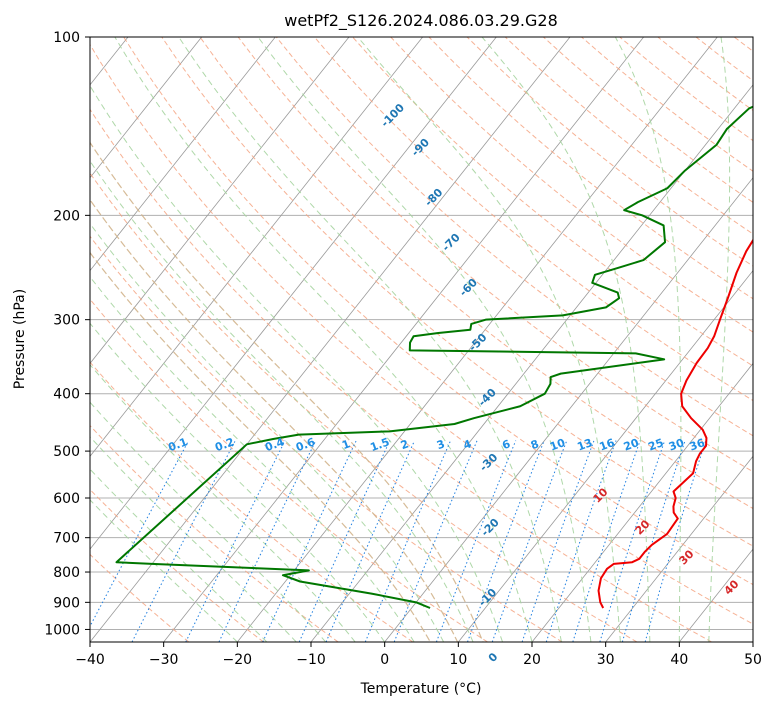 The width and height of the screenshot is (775, 708). What do you see at coordinates (224, 444) in the screenshot?
I see `mixing-ratio-label: 0.2` at bounding box center [224, 444].